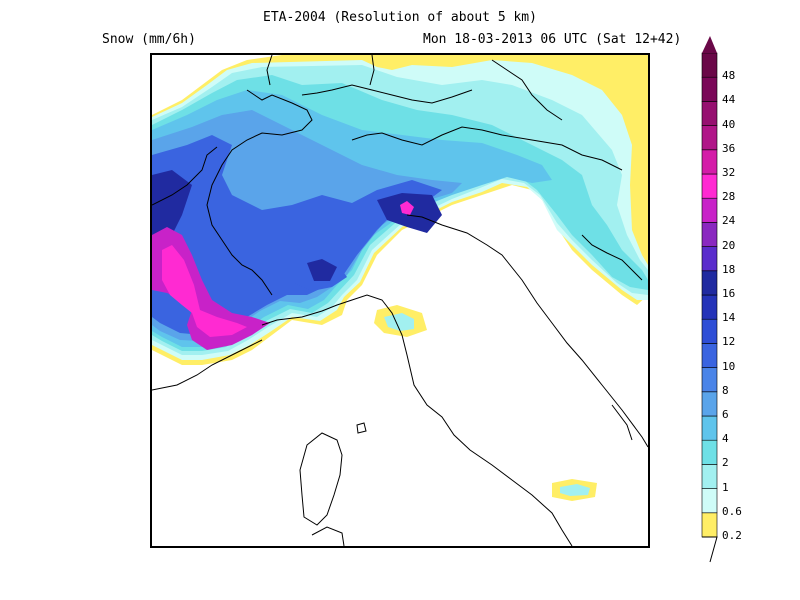 This screenshot has width=800, height=600. Describe the element at coordinates (729, 172) in the screenshot. I see `color-scale-label: 32` at that location.